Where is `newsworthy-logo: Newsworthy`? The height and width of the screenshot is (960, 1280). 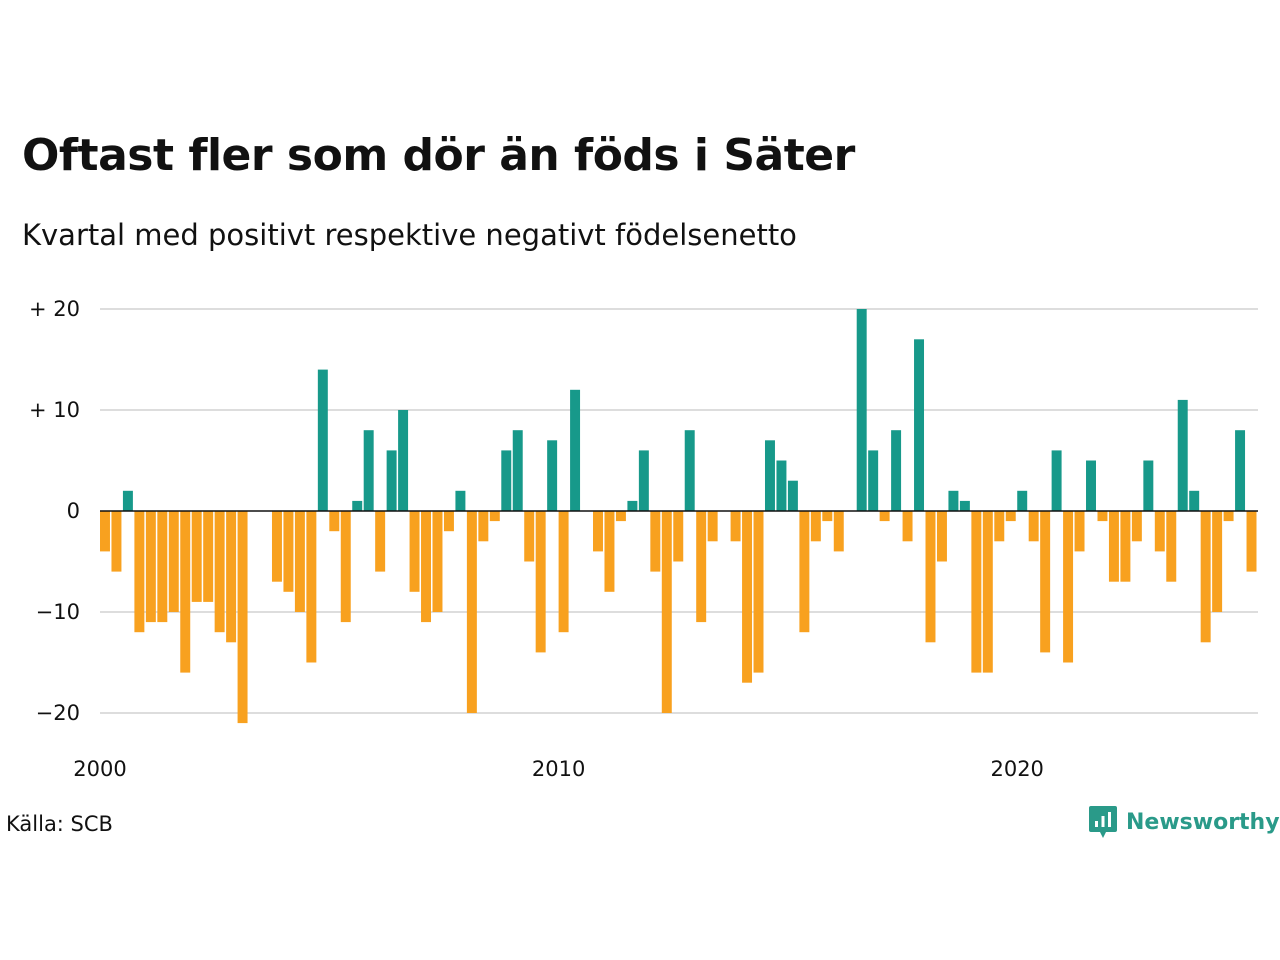
newsworthy-logo: Newsworthy is located at coordinates (1184, 822).